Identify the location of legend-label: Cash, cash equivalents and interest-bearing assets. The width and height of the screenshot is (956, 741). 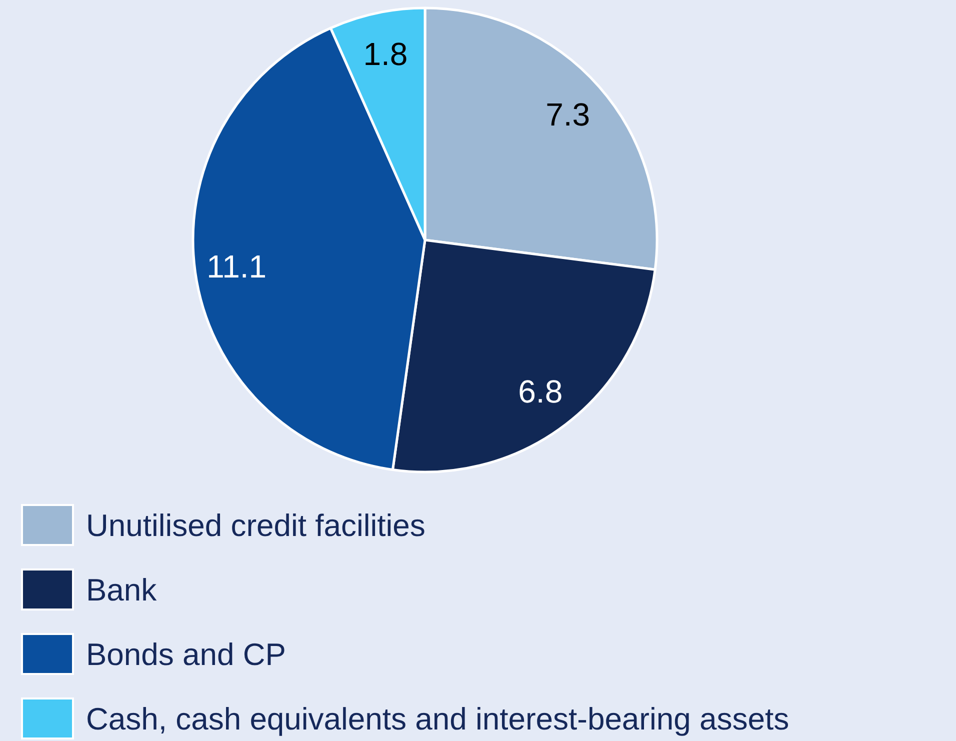
(438, 718).